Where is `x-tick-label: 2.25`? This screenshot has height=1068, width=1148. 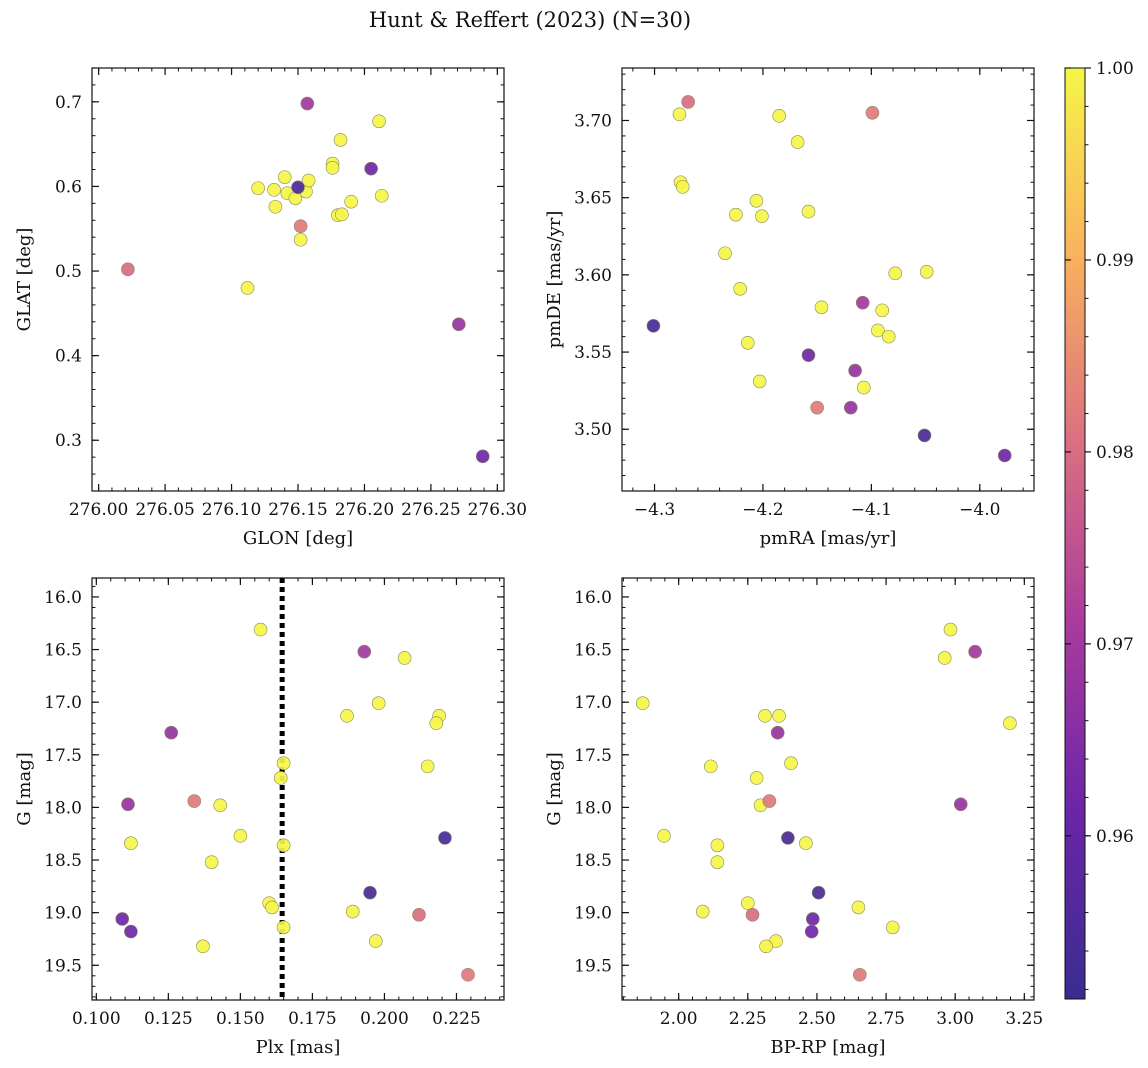 x-tick-label: 2.25 is located at coordinates (748, 1019).